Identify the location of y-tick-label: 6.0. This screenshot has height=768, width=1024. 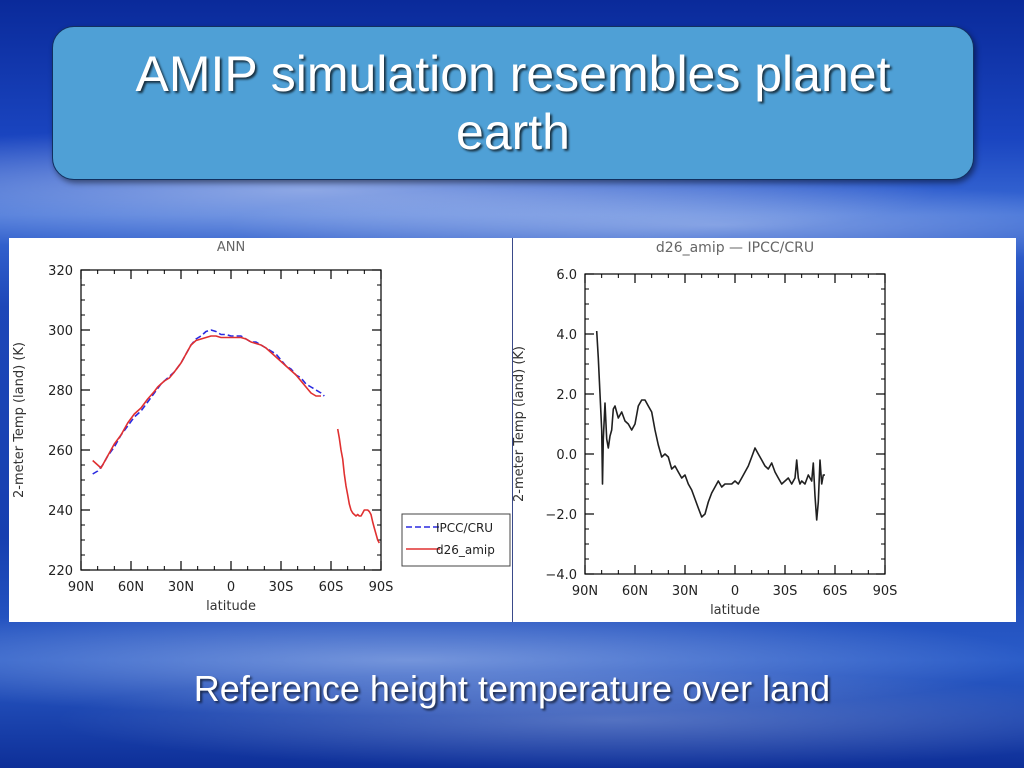
(566, 275).